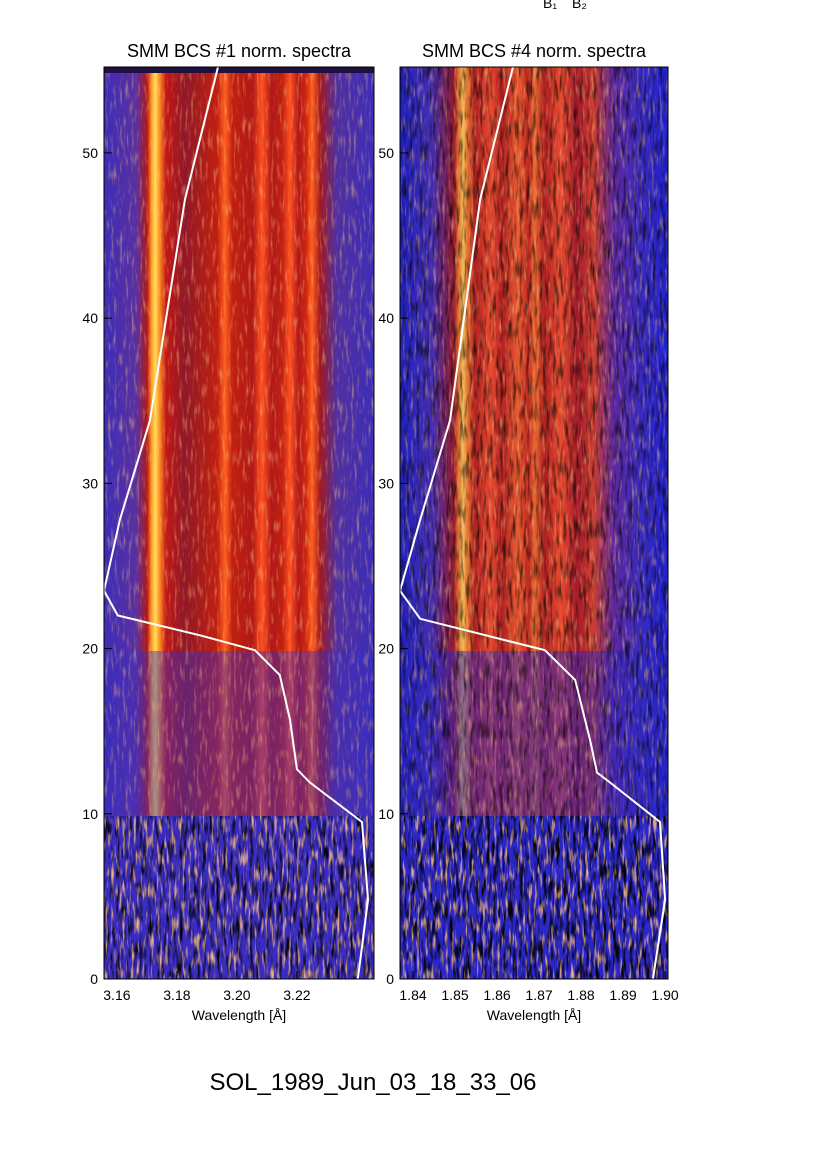  What do you see at coordinates (534, 51) in the screenshot?
I see `panel-title: SMM BCS #4 norm. spectra` at bounding box center [534, 51].